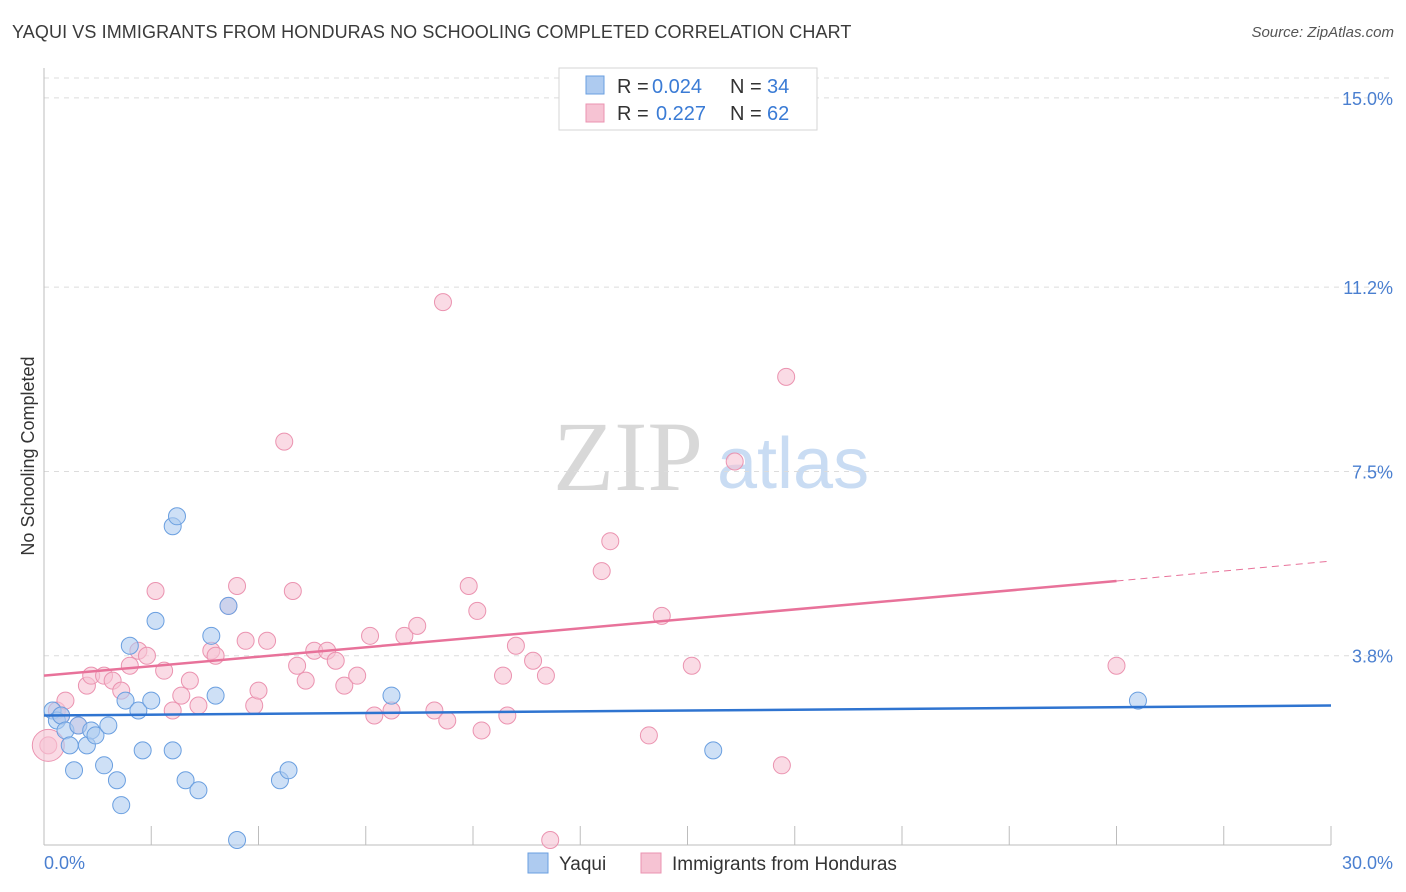  What do you see at coordinates (778, 114) in the screenshot?
I see `legend-n-value-honduras: 62` at bounding box center [778, 114].